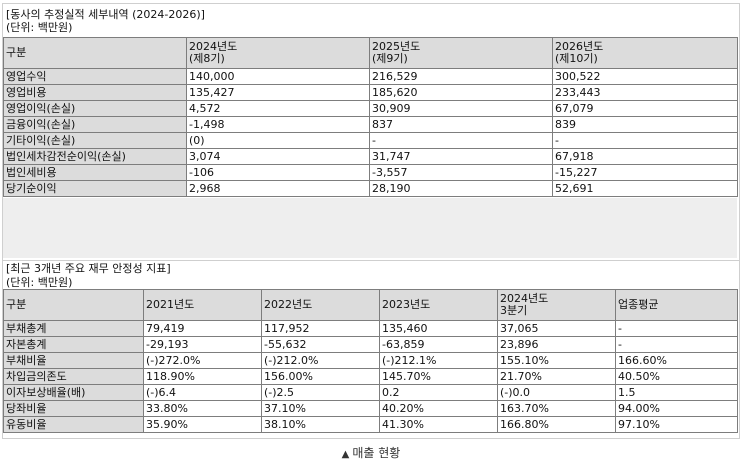 This screenshot has width=742, height=465. I want to click on table-cell: -55,632, so click(320, 344).